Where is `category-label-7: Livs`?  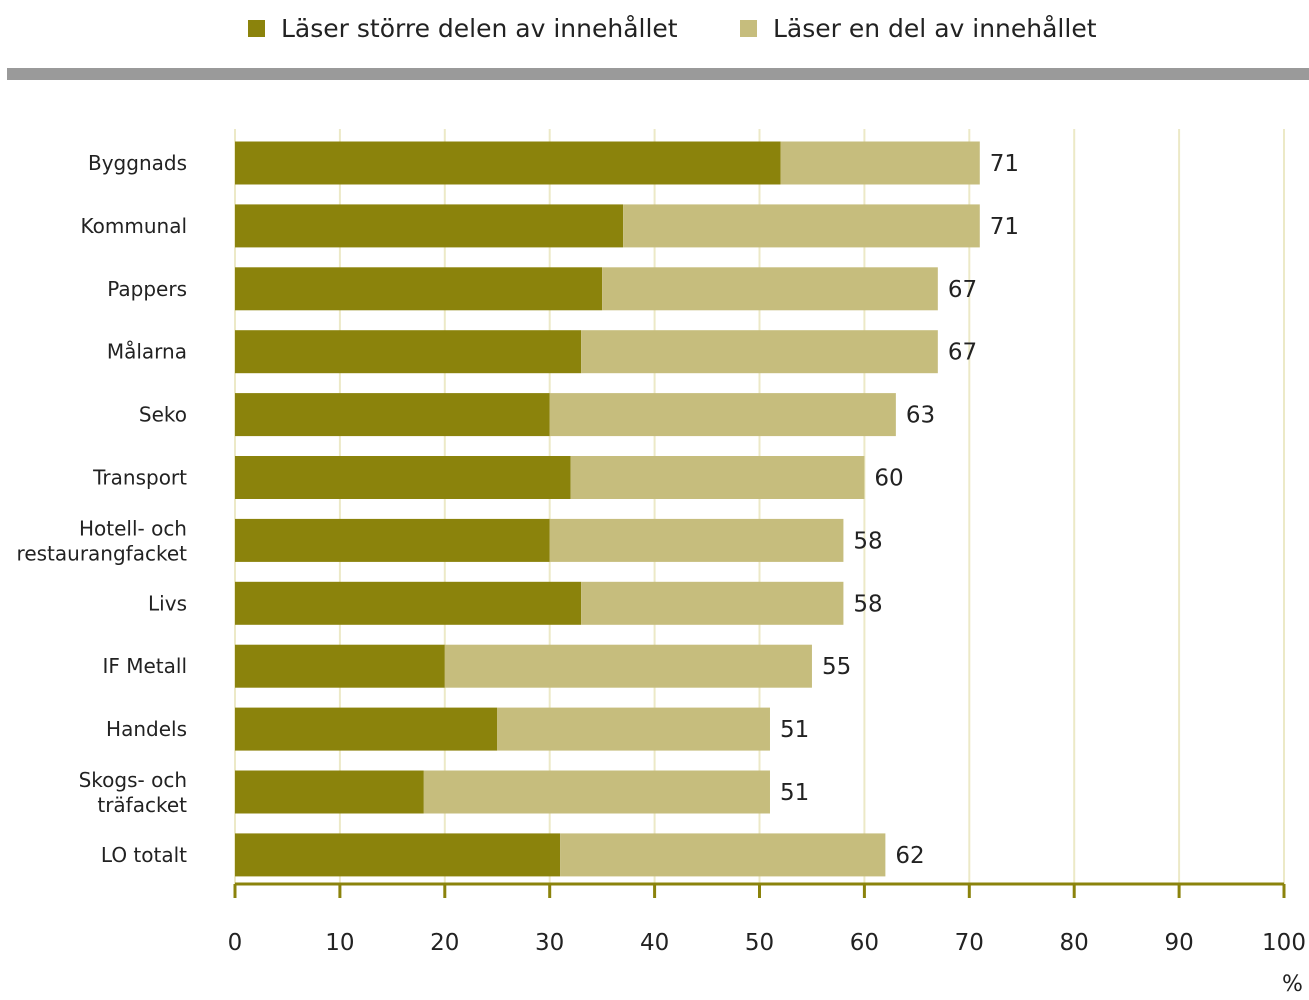
category-label-7: Livs is located at coordinates (167, 603).